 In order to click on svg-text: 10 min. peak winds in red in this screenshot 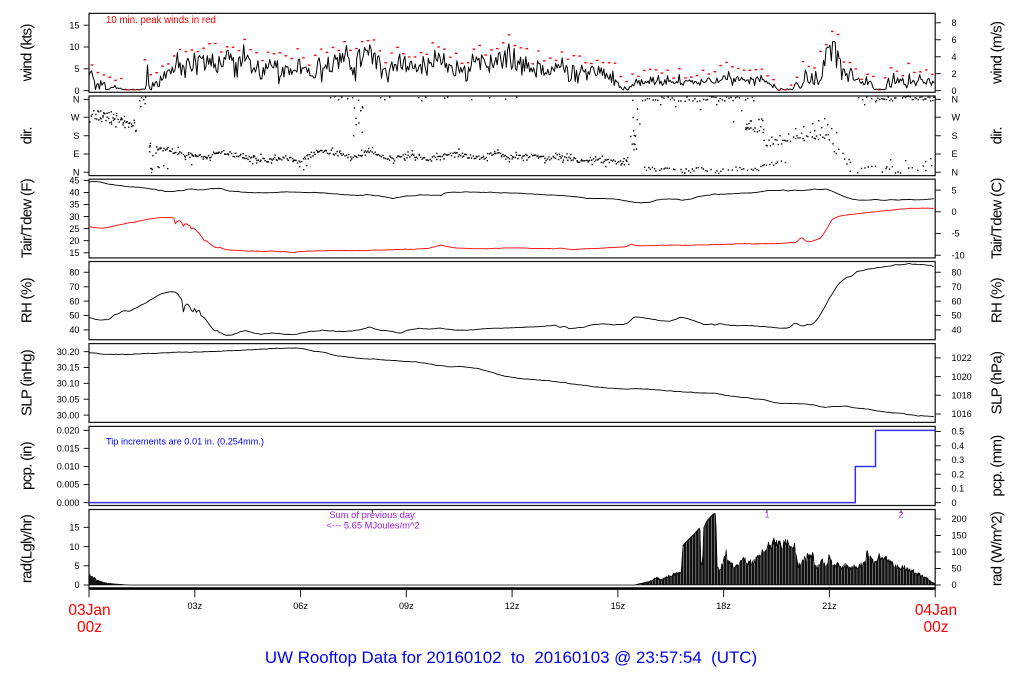, I will do `click(161, 20)`.